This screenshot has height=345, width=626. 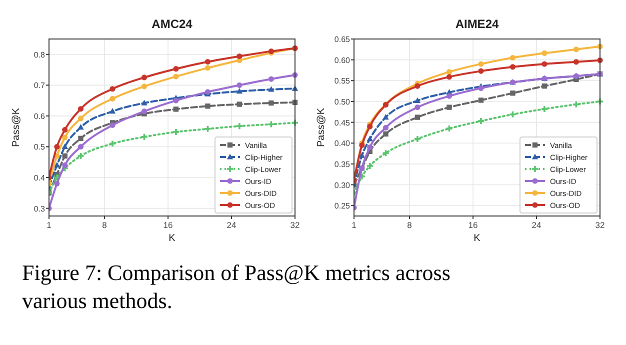 I want to click on y-tick-label: 0.60, so click(x=342, y=60).